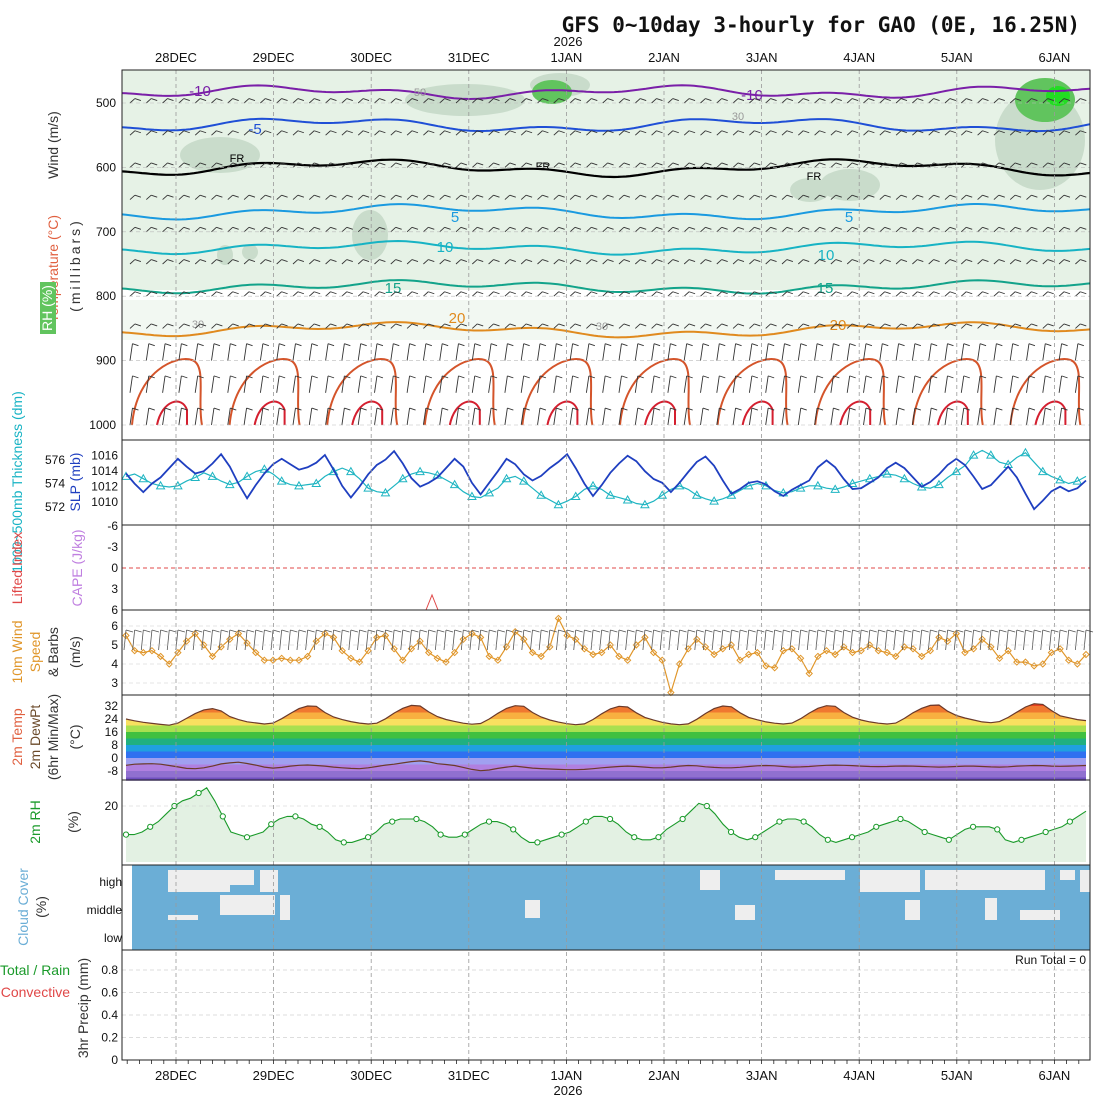 Image resolution: width=1100 pixels, height=1100 pixels. What do you see at coordinates (75, 736) in the screenshot?
I see `temp2m-unit: (°C)` at bounding box center [75, 736].